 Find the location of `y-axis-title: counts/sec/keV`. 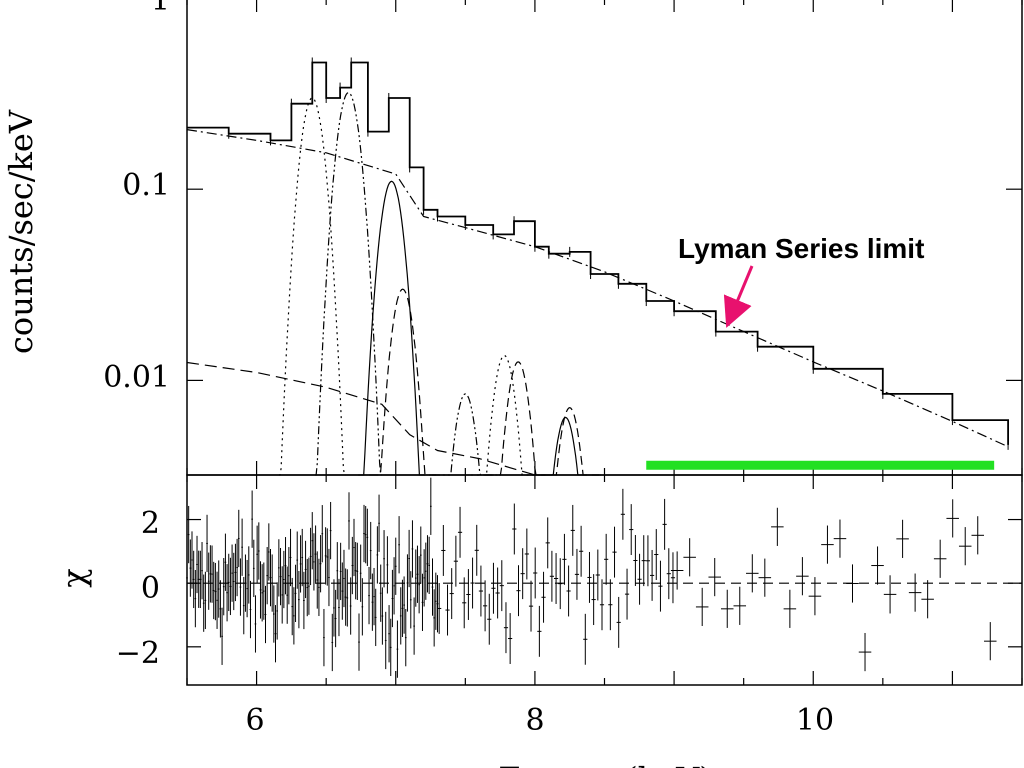

y-axis-title: counts/sec/keV is located at coordinates (21, 231).